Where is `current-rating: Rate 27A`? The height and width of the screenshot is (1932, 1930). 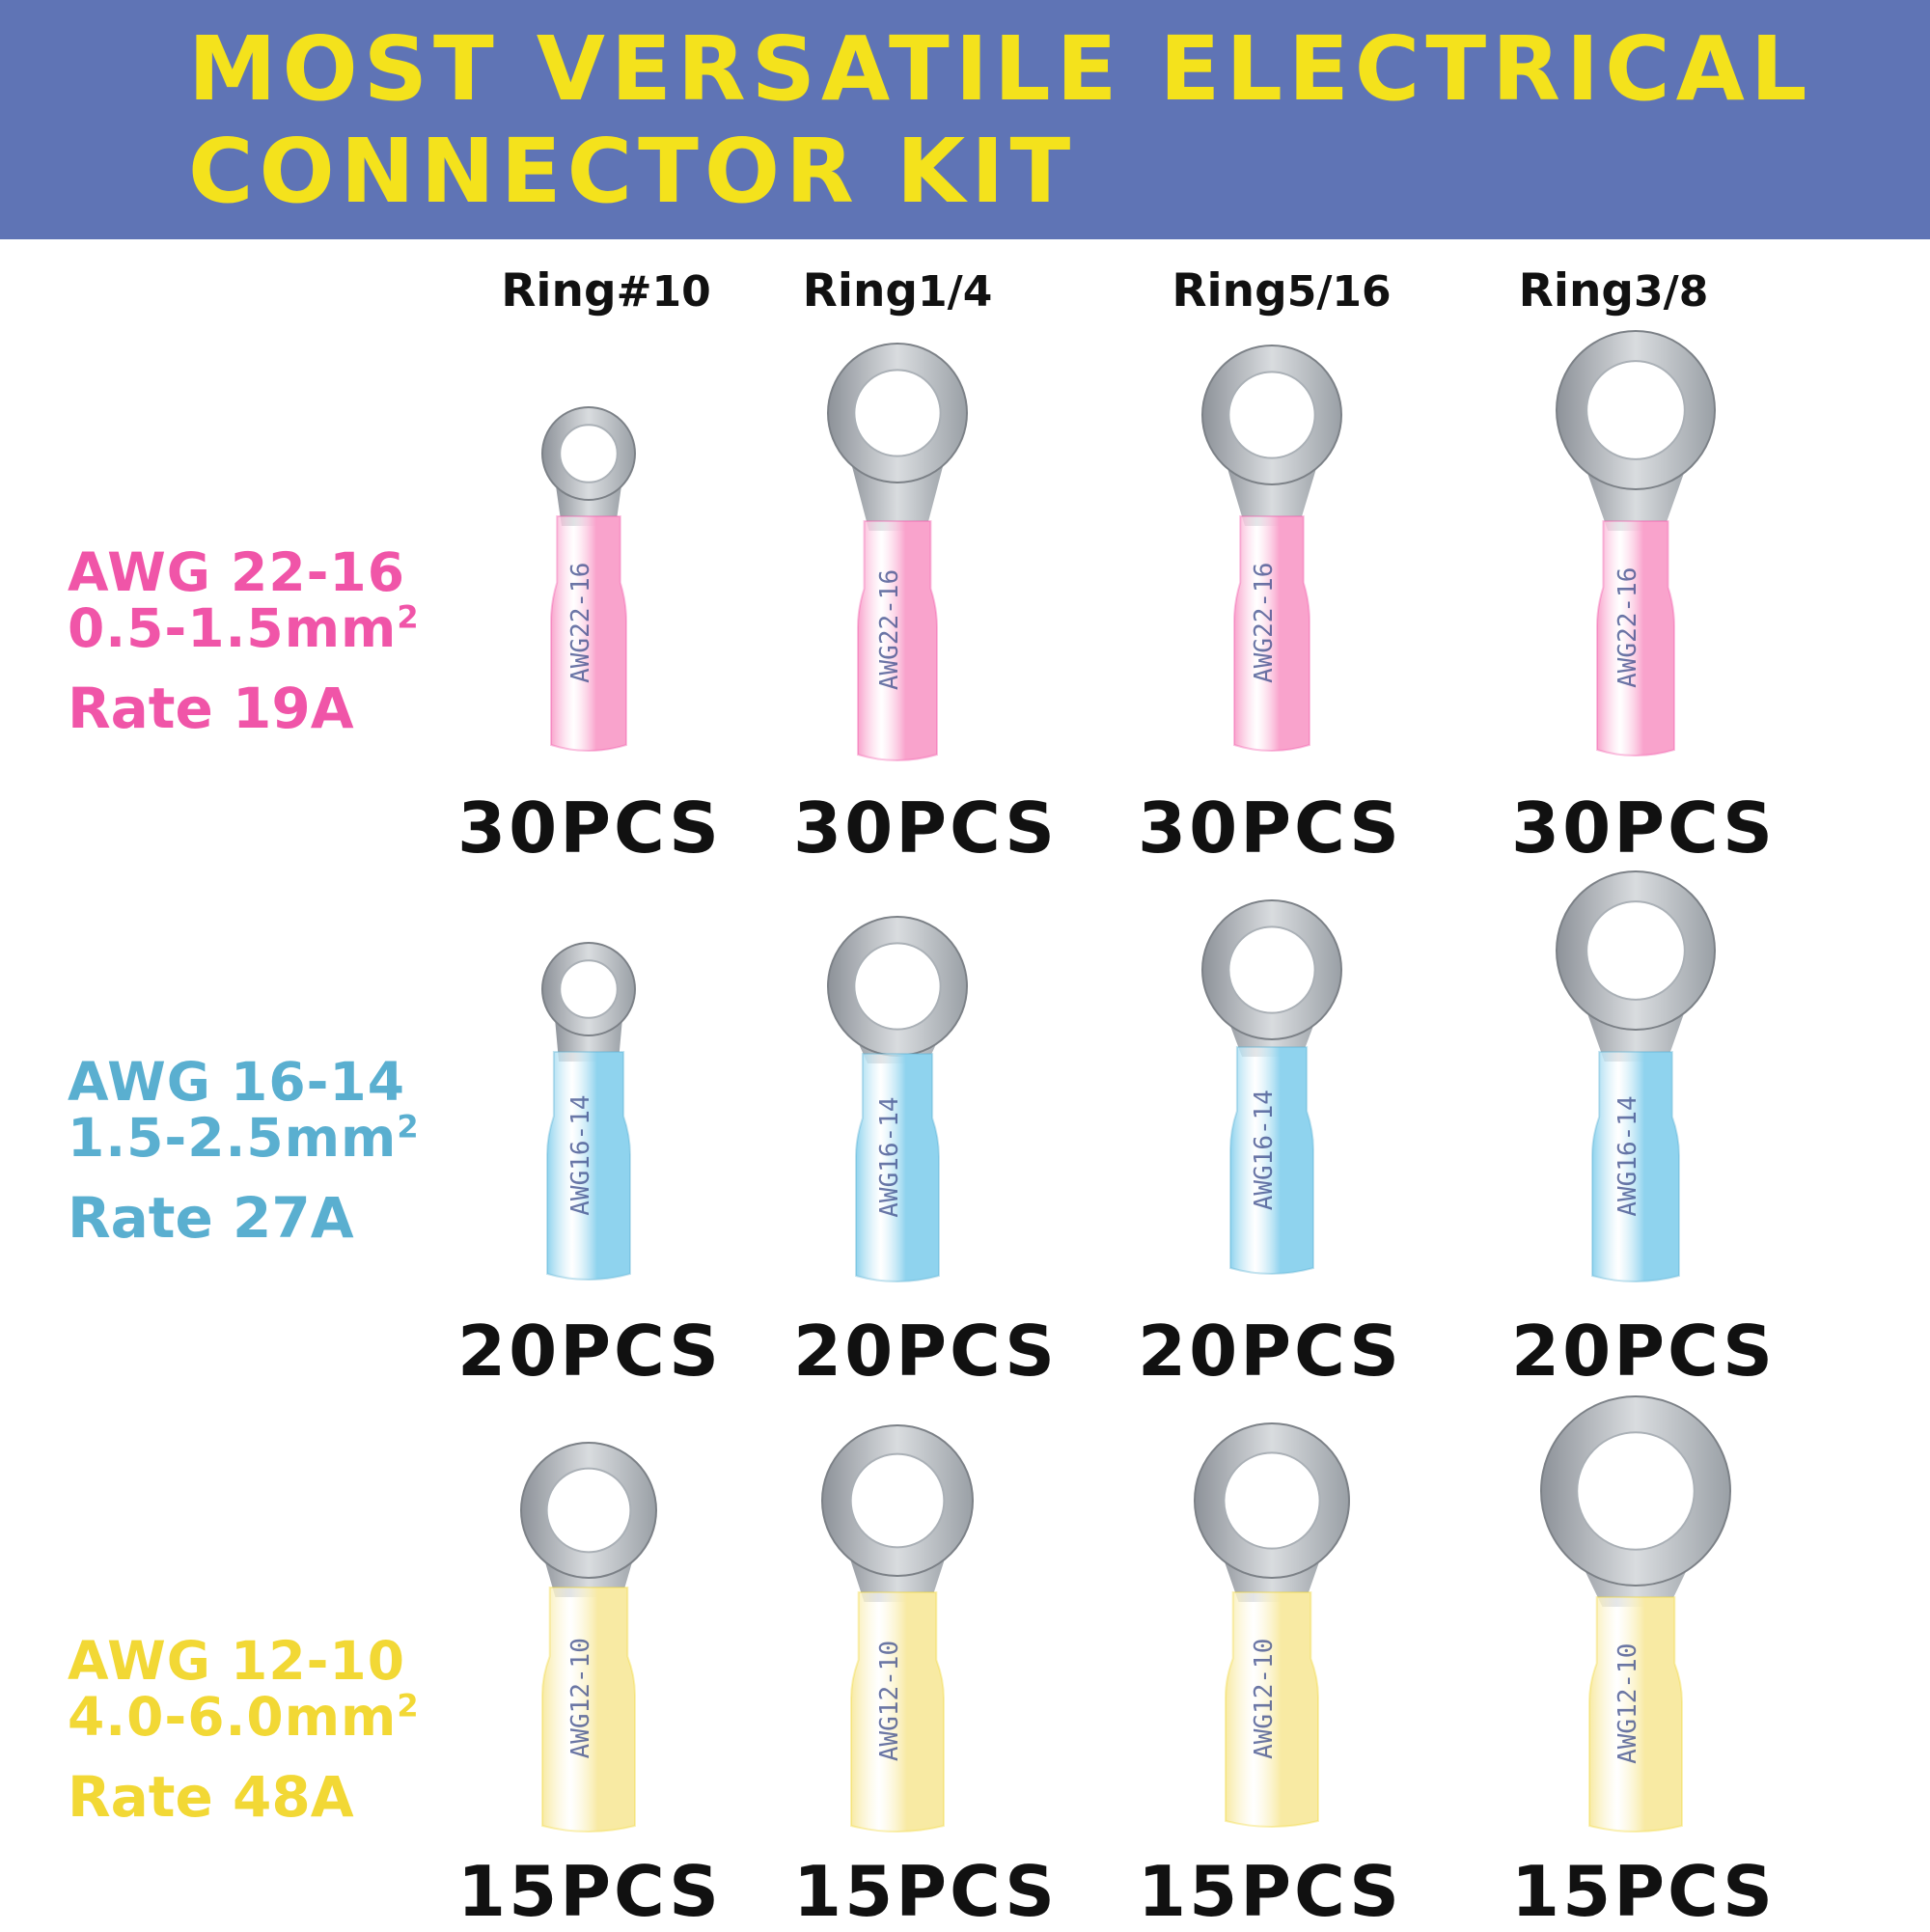 current-rating: Rate 27A is located at coordinates (211, 1217).